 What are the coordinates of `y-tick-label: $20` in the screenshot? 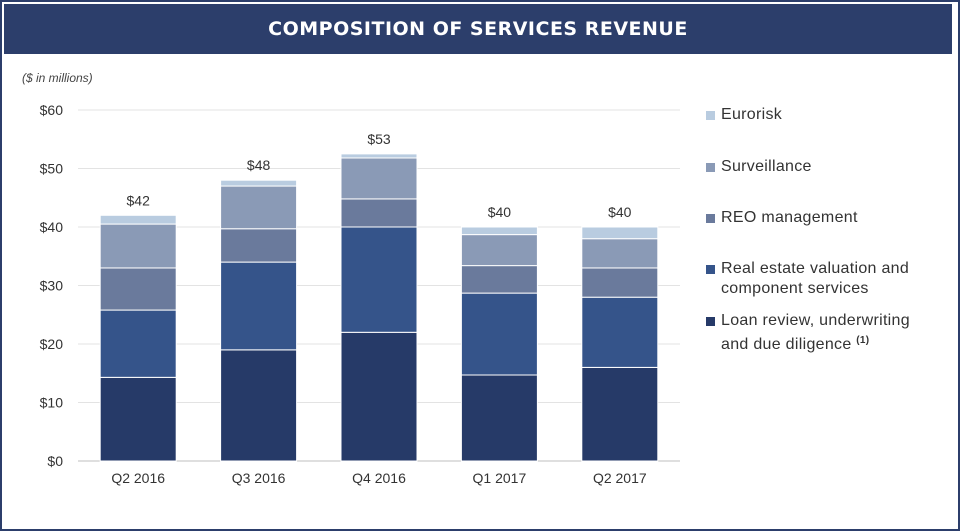 It's located at (52, 344).